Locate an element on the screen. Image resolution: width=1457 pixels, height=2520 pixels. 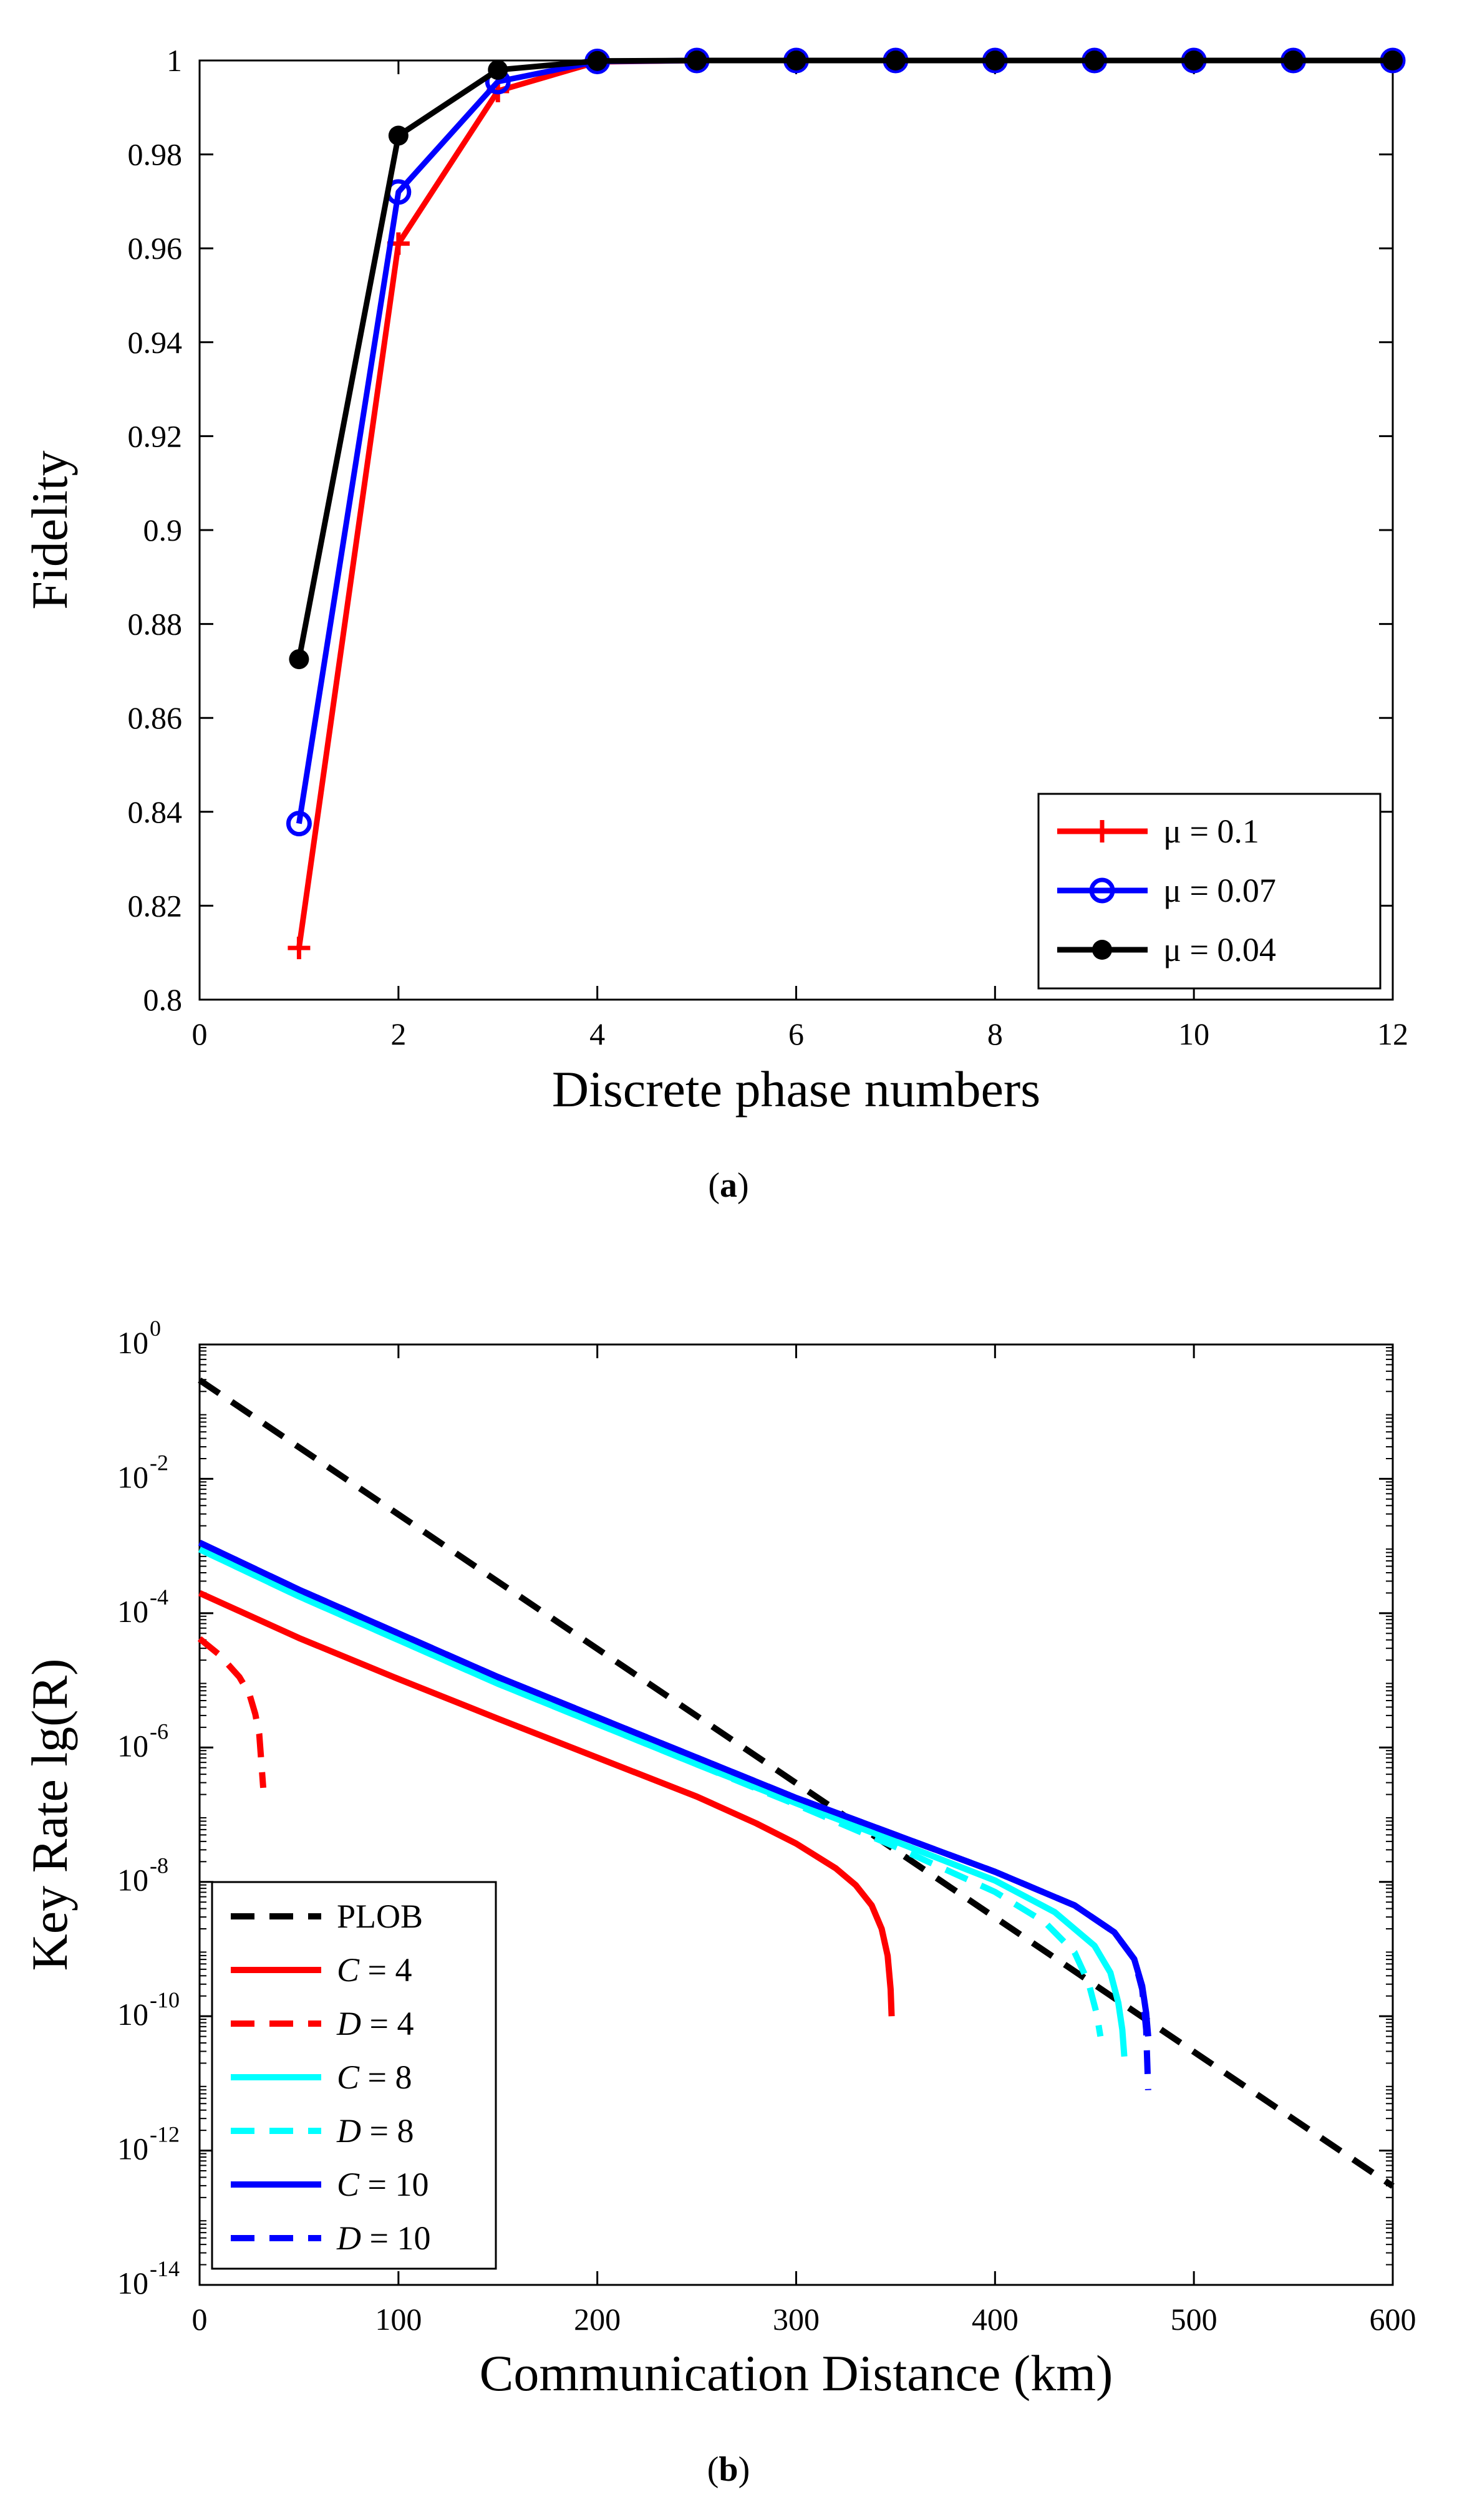
chart-a-legend-entry: μ = 0.1 is located at coordinates (1158, 832).